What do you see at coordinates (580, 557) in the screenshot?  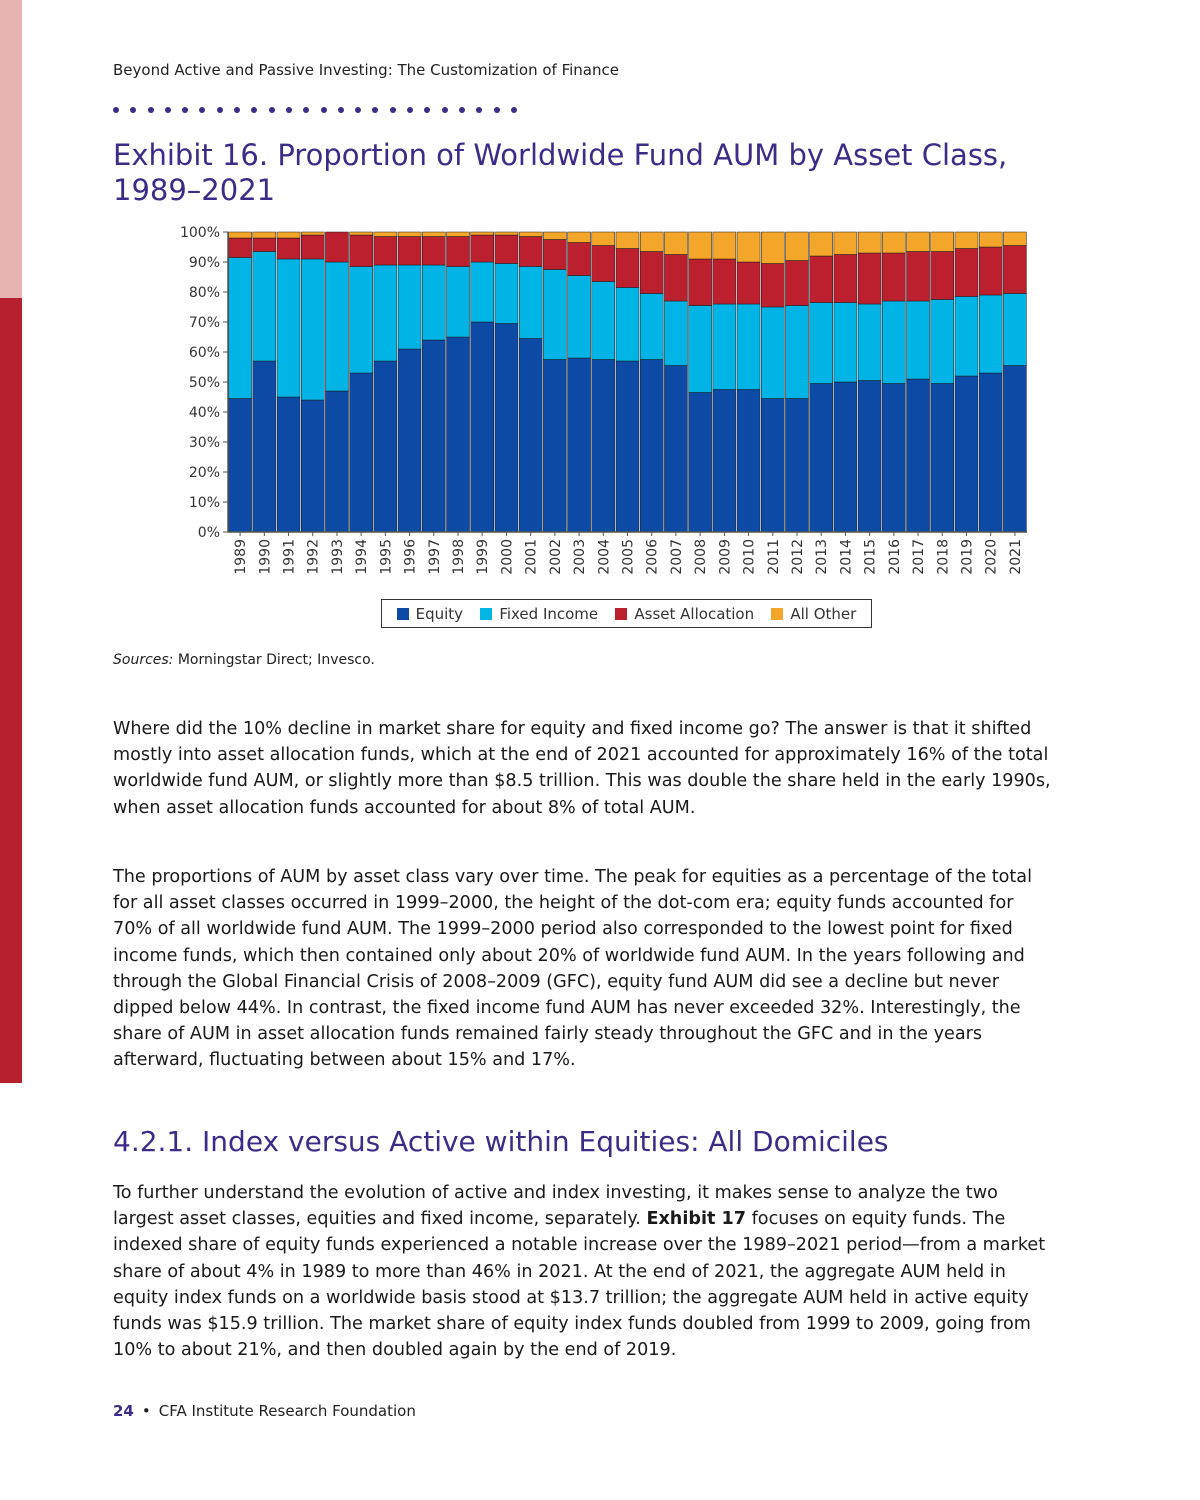 I see `x-tick-label: 2003` at bounding box center [580, 557].